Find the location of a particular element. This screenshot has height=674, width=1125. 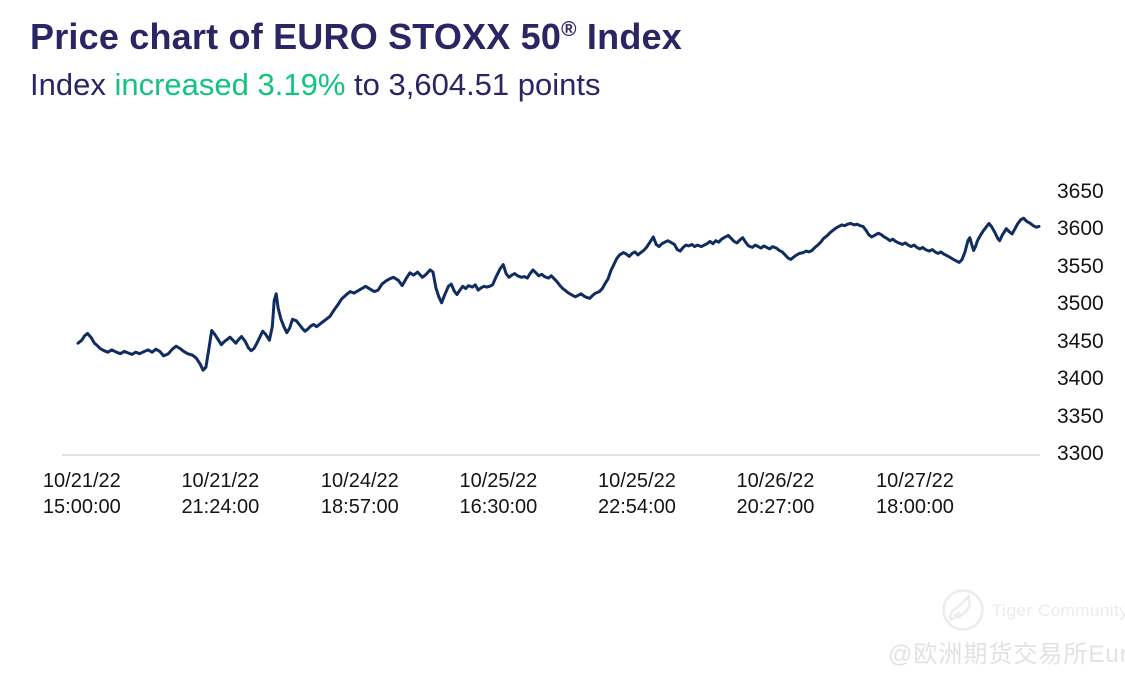

y-axis-tick-label: 3550 is located at coordinates (1080, 266).